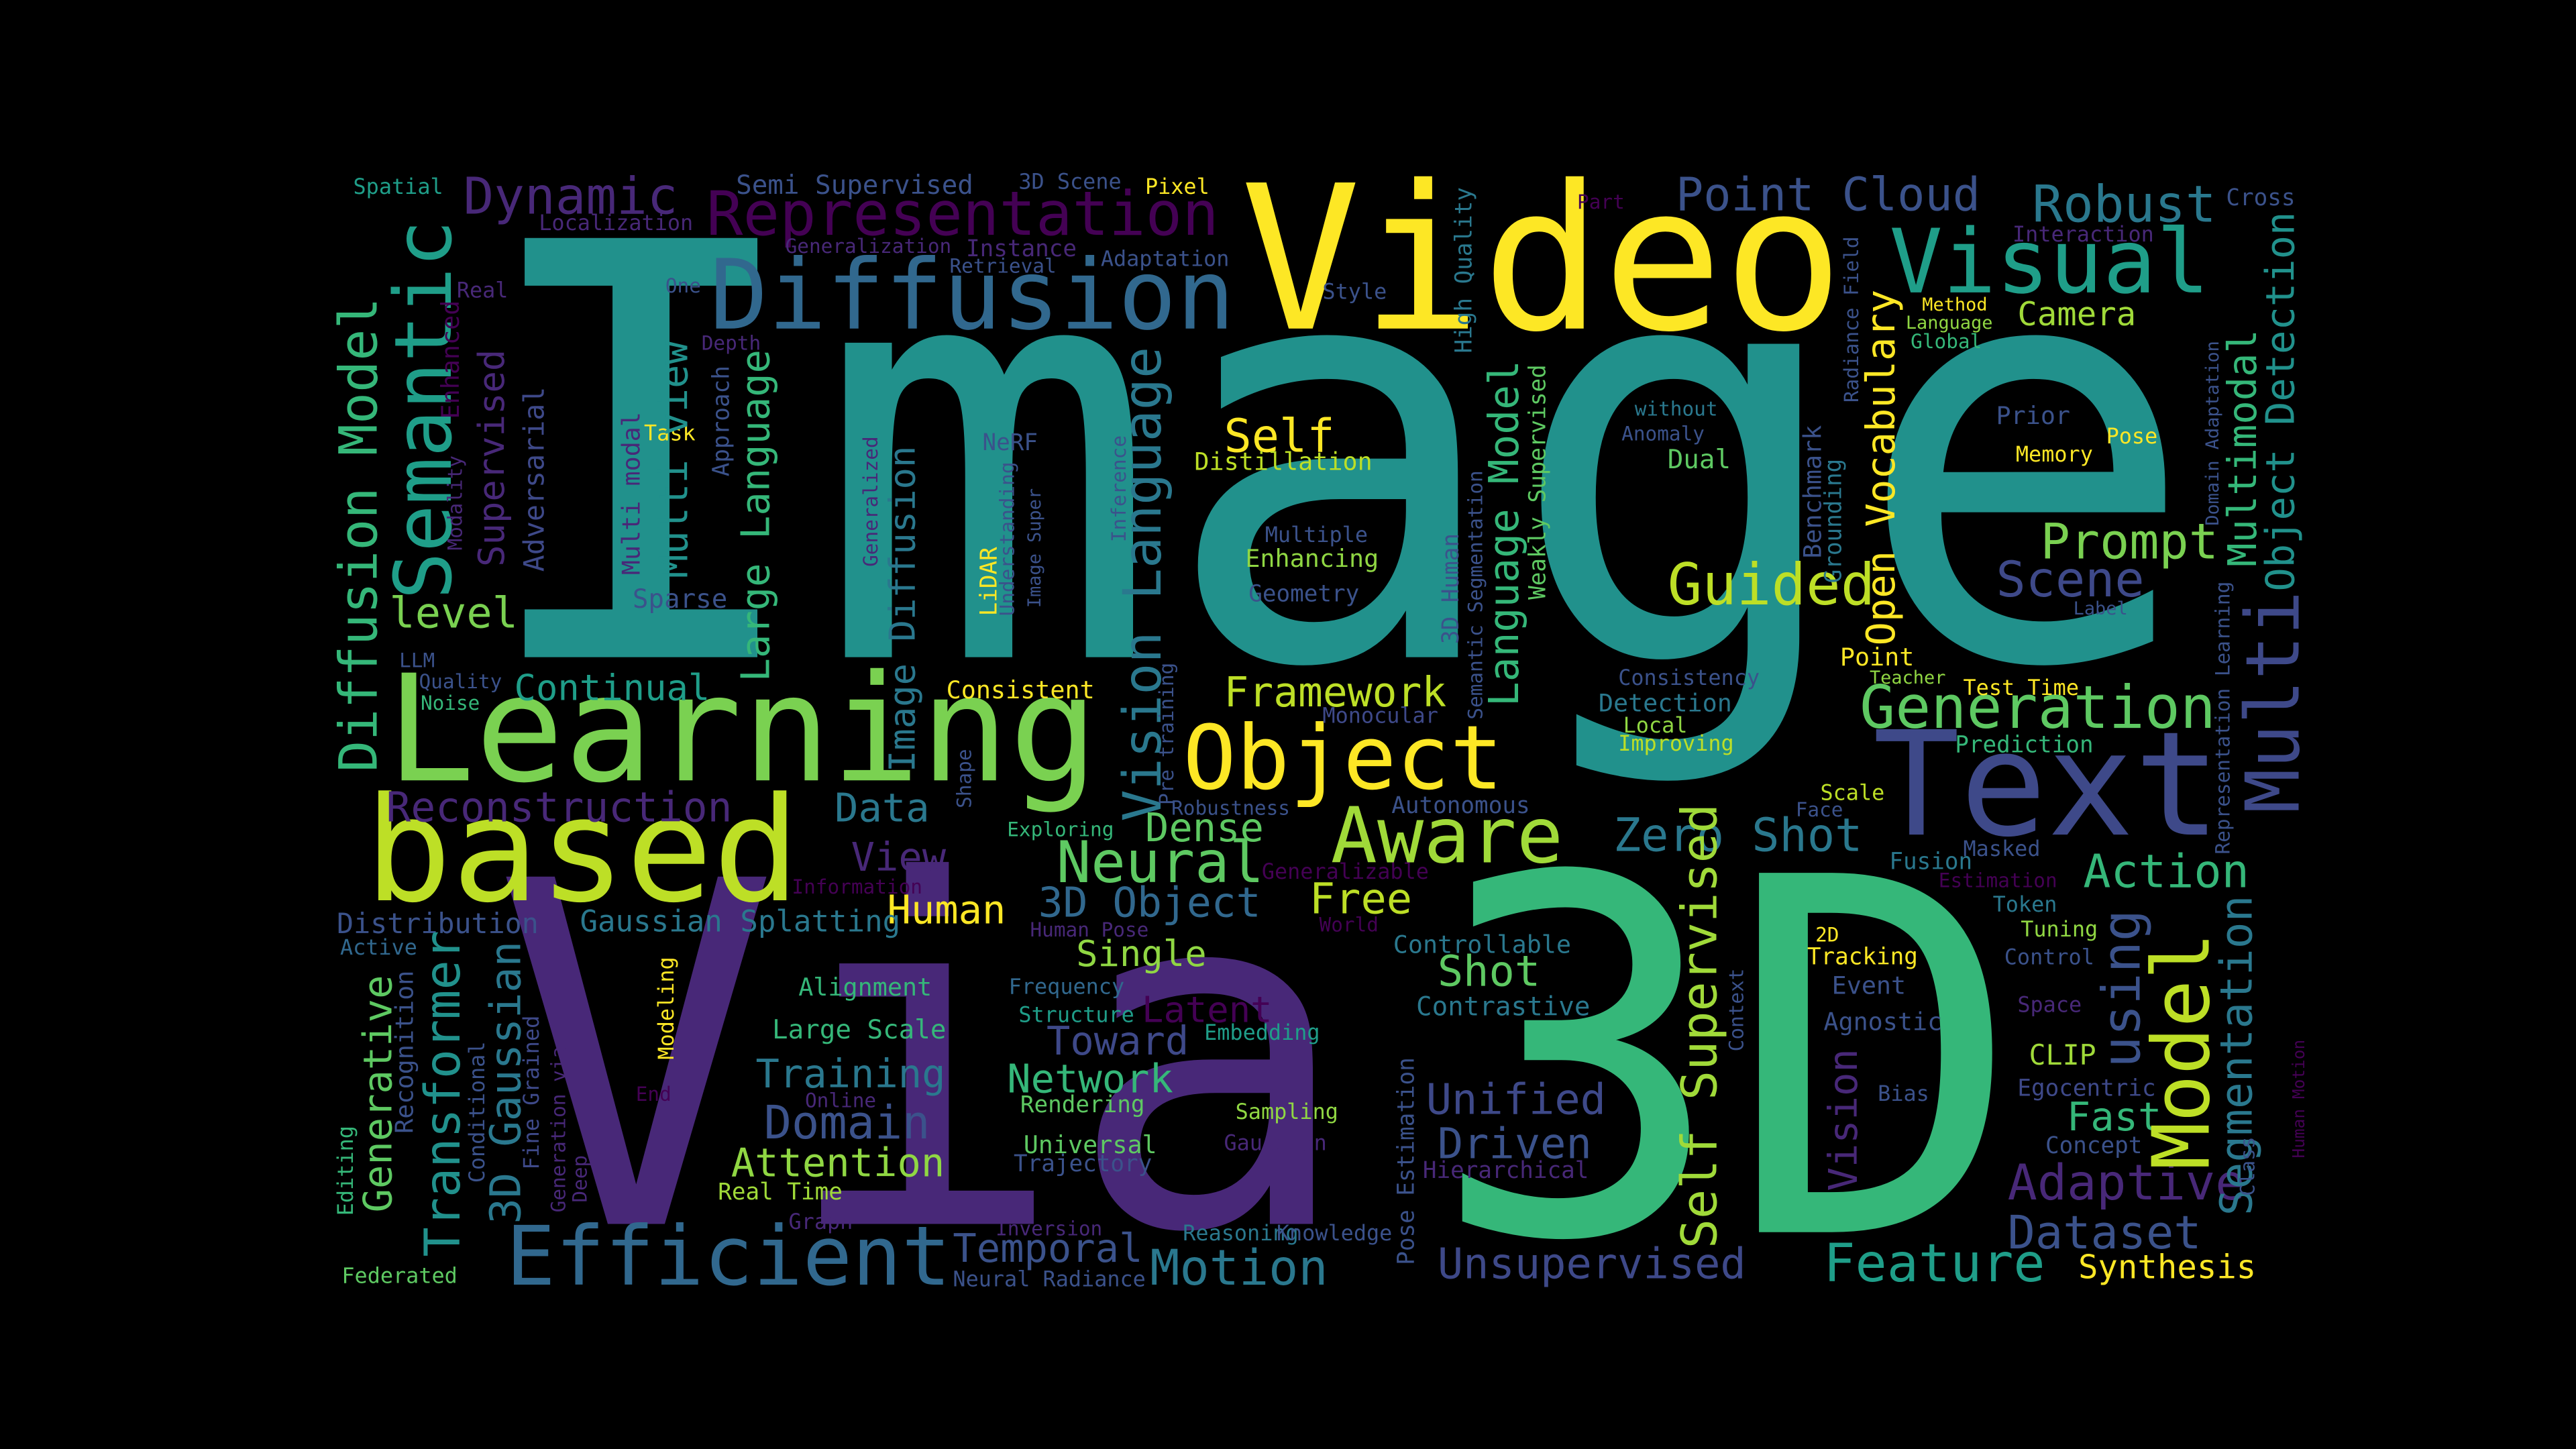  I want to click on word: Weakly Supervised, so click(1538, 482).